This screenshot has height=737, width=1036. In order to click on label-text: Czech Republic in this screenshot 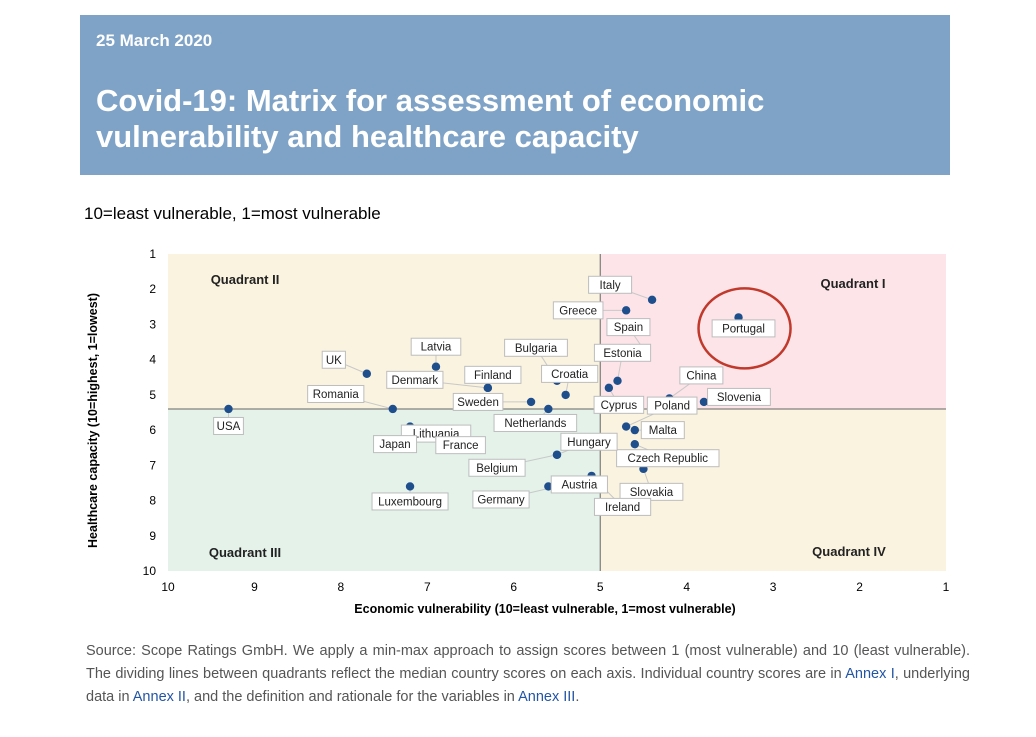, I will do `click(668, 459)`.